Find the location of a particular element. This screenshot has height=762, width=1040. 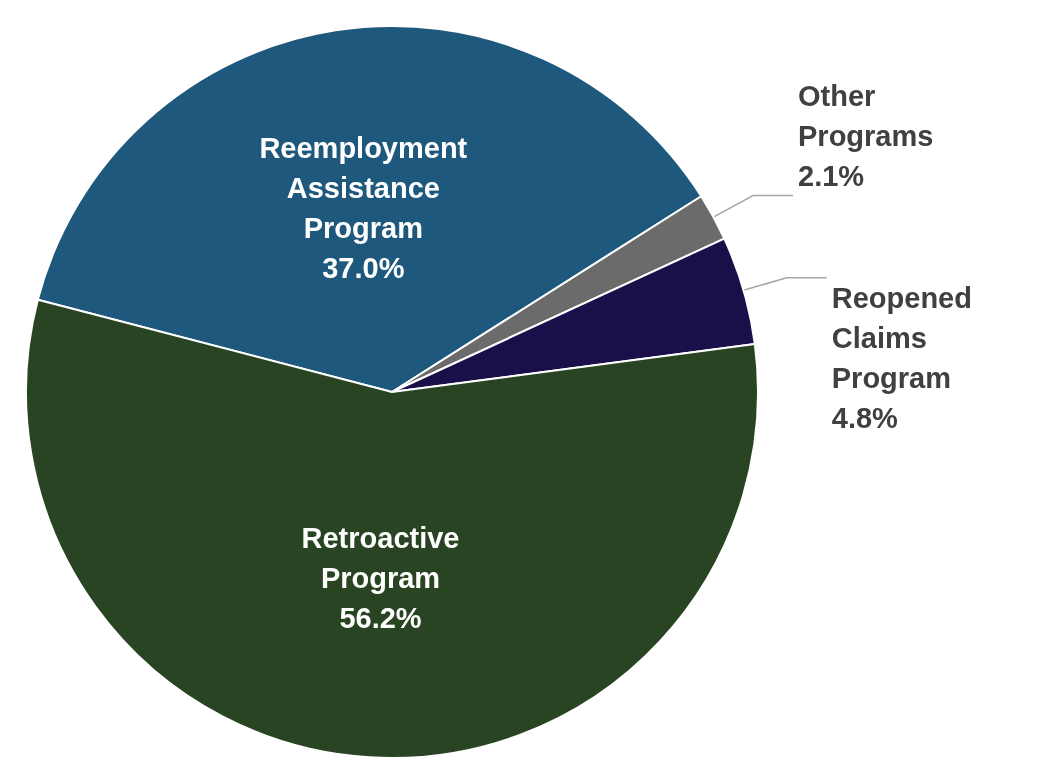

data-label: 4.8% is located at coordinates (865, 417).